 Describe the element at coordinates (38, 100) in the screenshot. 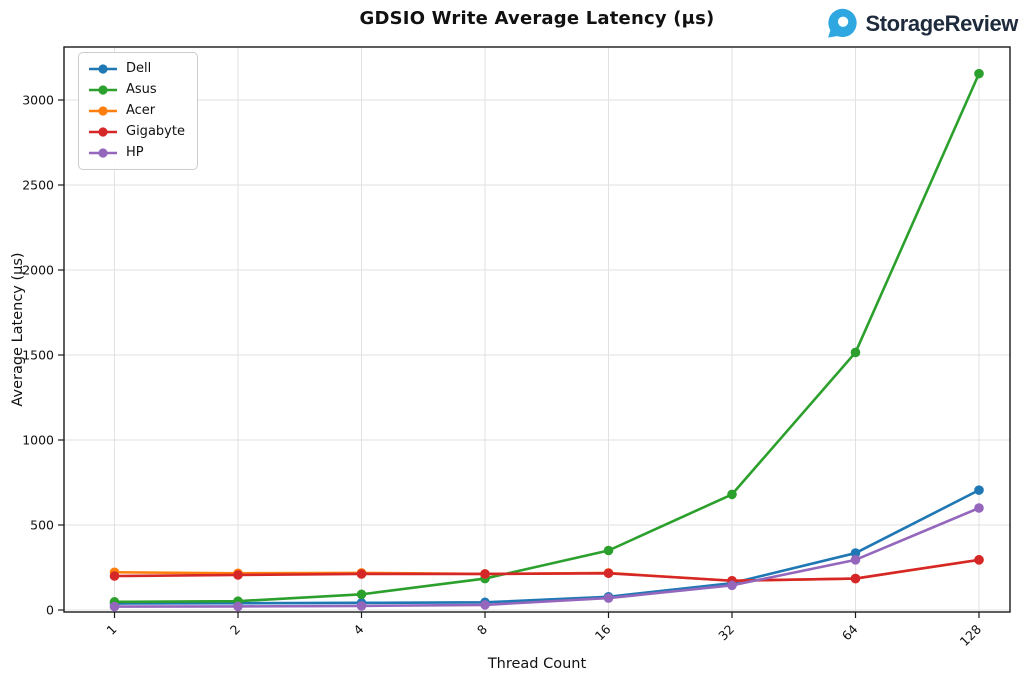

I see `y-tick-label: 3000` at that location.